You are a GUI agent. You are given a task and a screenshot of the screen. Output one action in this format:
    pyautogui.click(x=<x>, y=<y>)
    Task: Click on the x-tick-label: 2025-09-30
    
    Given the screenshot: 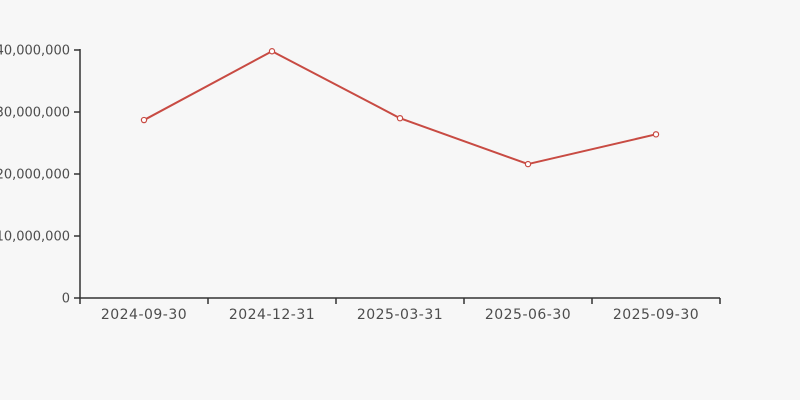 What is the action you would take?
    pyautogui.click(x=656, y=315)
    